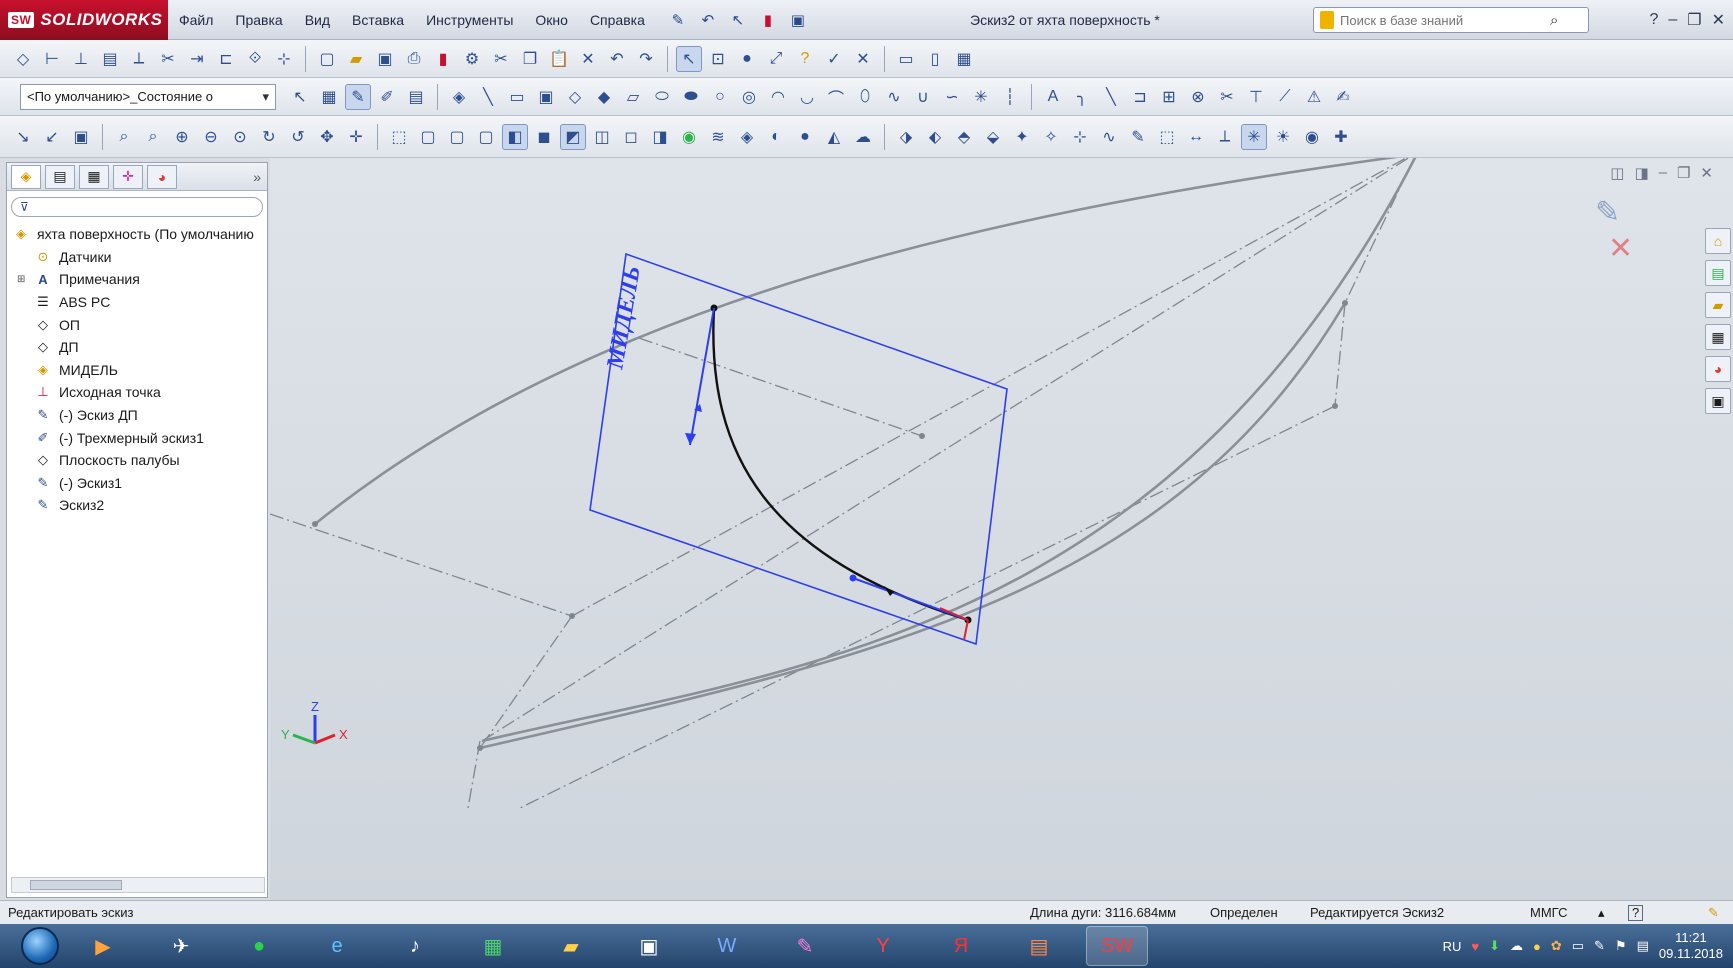 The width and height of the screenshot is (1733, 968). Describe the element at coordinates (575, 97) in the screenshot. I see `polygon-icon: ◇` at that location.